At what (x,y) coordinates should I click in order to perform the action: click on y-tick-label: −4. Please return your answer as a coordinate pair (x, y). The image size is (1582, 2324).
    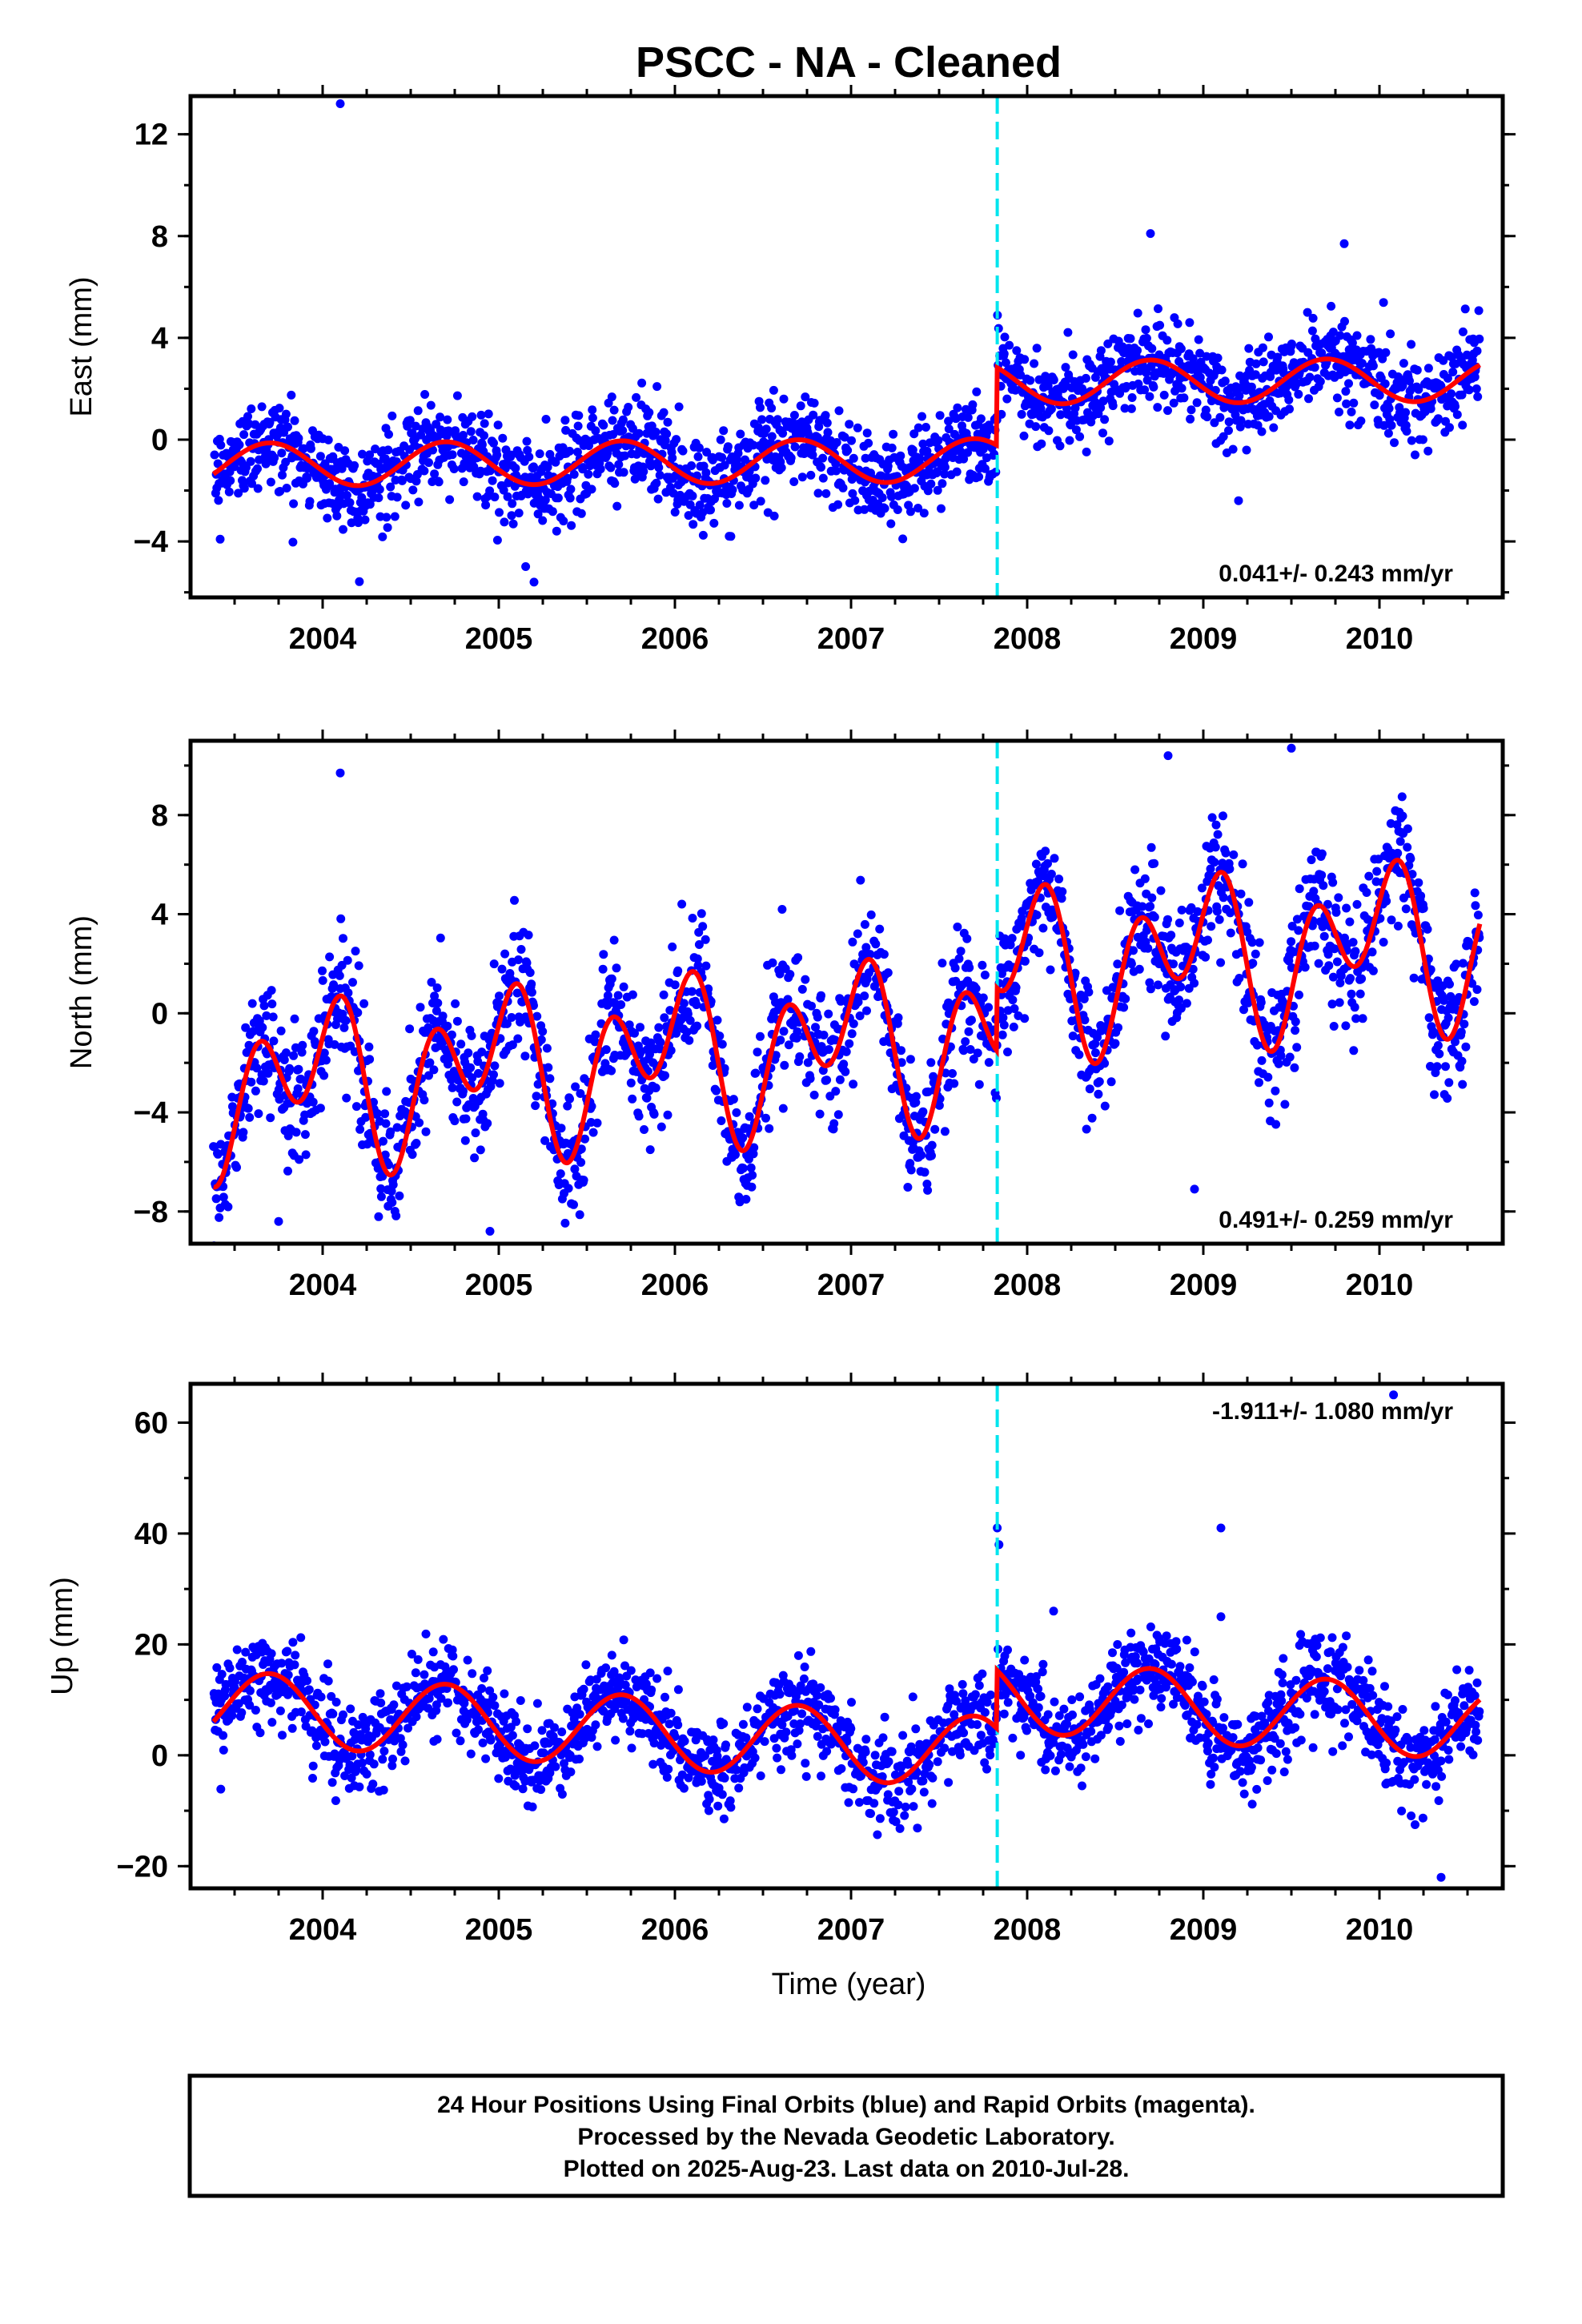
    Looking at the image, I should click on (151, 1113).